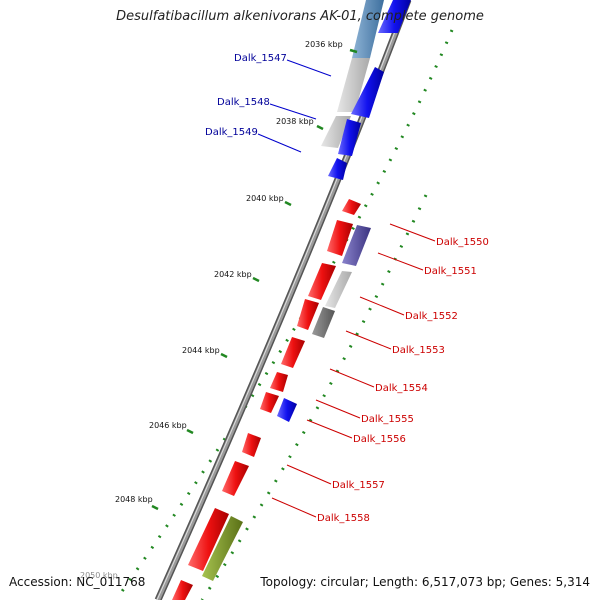 The image size is (600, 600). Describe the element at coordinates (343, 518) in the screenshot. I see `gene-label-1558: Dalk_1558` at that location.